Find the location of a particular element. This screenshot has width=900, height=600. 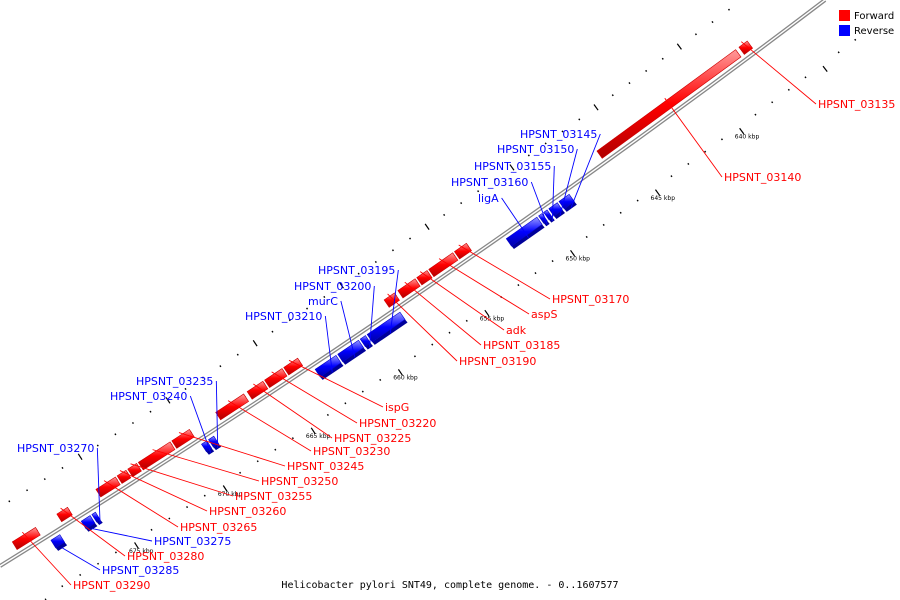

gene-label-HPSNT_03230: HPSNT_03230 is located at coordinates (351, 451).